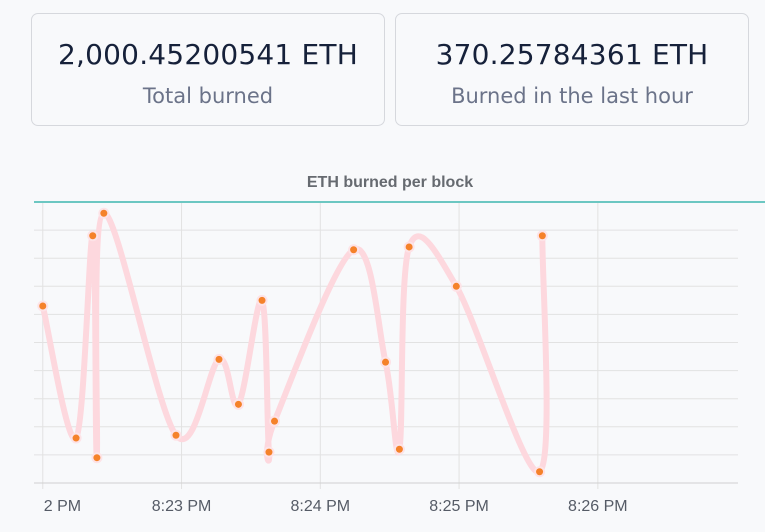 The width and height of the screenshot is (765, 532). I want to click on x-tick-label: 8:25 PM, so click(459, 506).